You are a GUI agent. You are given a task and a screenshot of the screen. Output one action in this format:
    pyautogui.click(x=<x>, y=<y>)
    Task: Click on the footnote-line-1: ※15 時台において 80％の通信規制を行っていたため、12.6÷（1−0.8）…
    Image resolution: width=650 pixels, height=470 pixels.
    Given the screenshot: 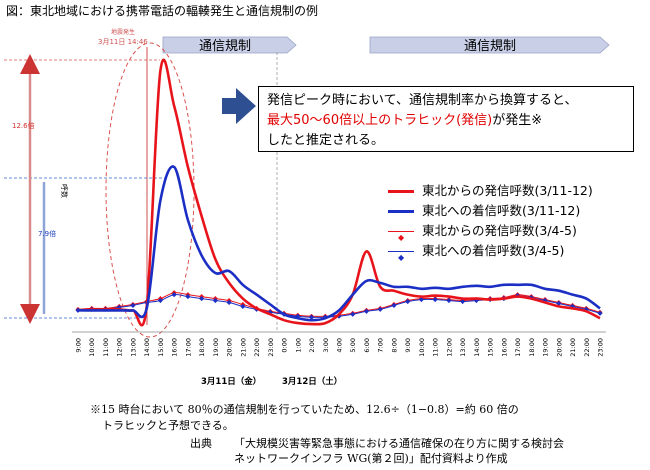 What is the action you would take?
    pyautogui.click(x=304, y=409)
    